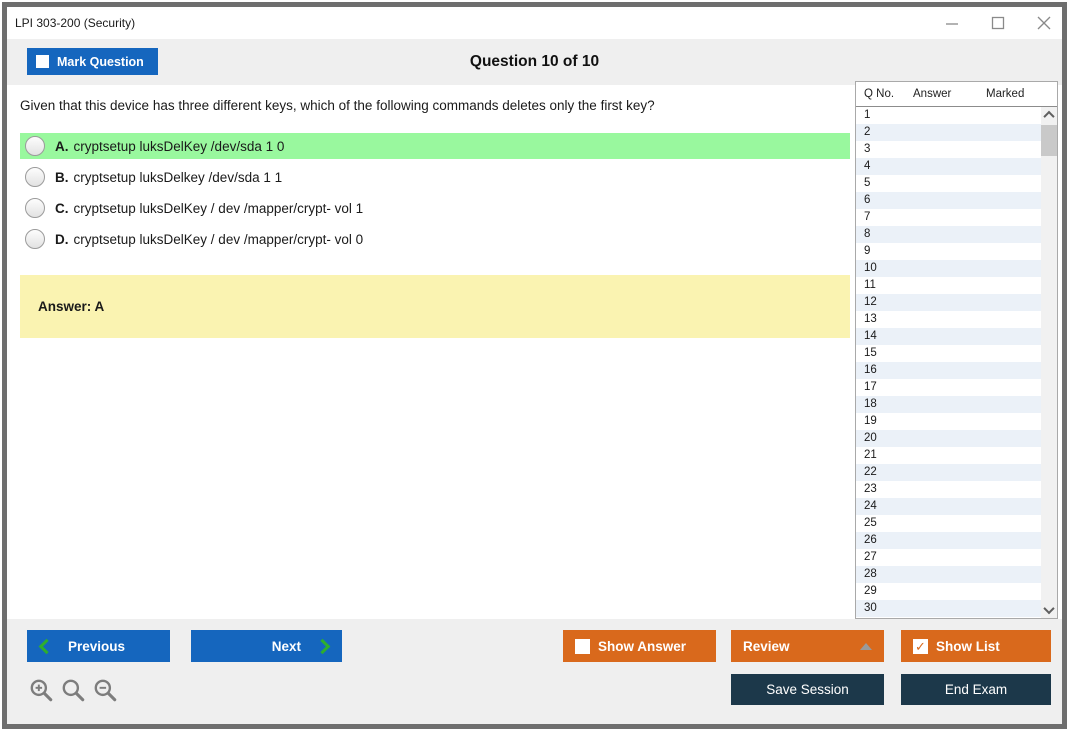 The height and width of the screenshot is (735, 1075). What do you see at coordinates (948, 115) in the screenshot?
I see `qlist-row: 1` at bounding box center [948, 115].